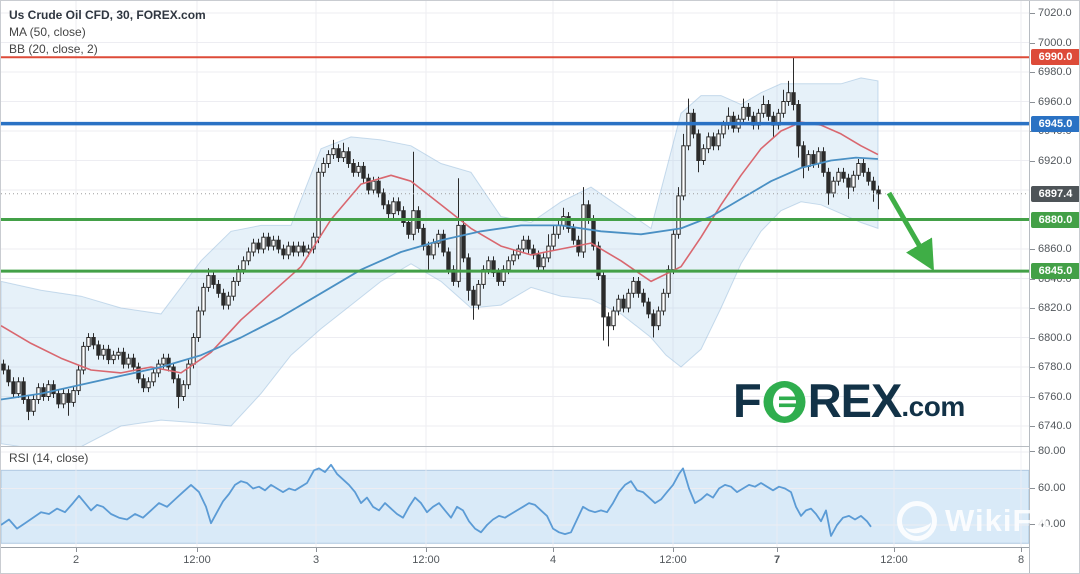 This screenshot has width=1080, height=574. What do you see at coordinates (747, 400) in the screenshot?
I see `logo-letter-f: F` at bounding box center [747, 400].